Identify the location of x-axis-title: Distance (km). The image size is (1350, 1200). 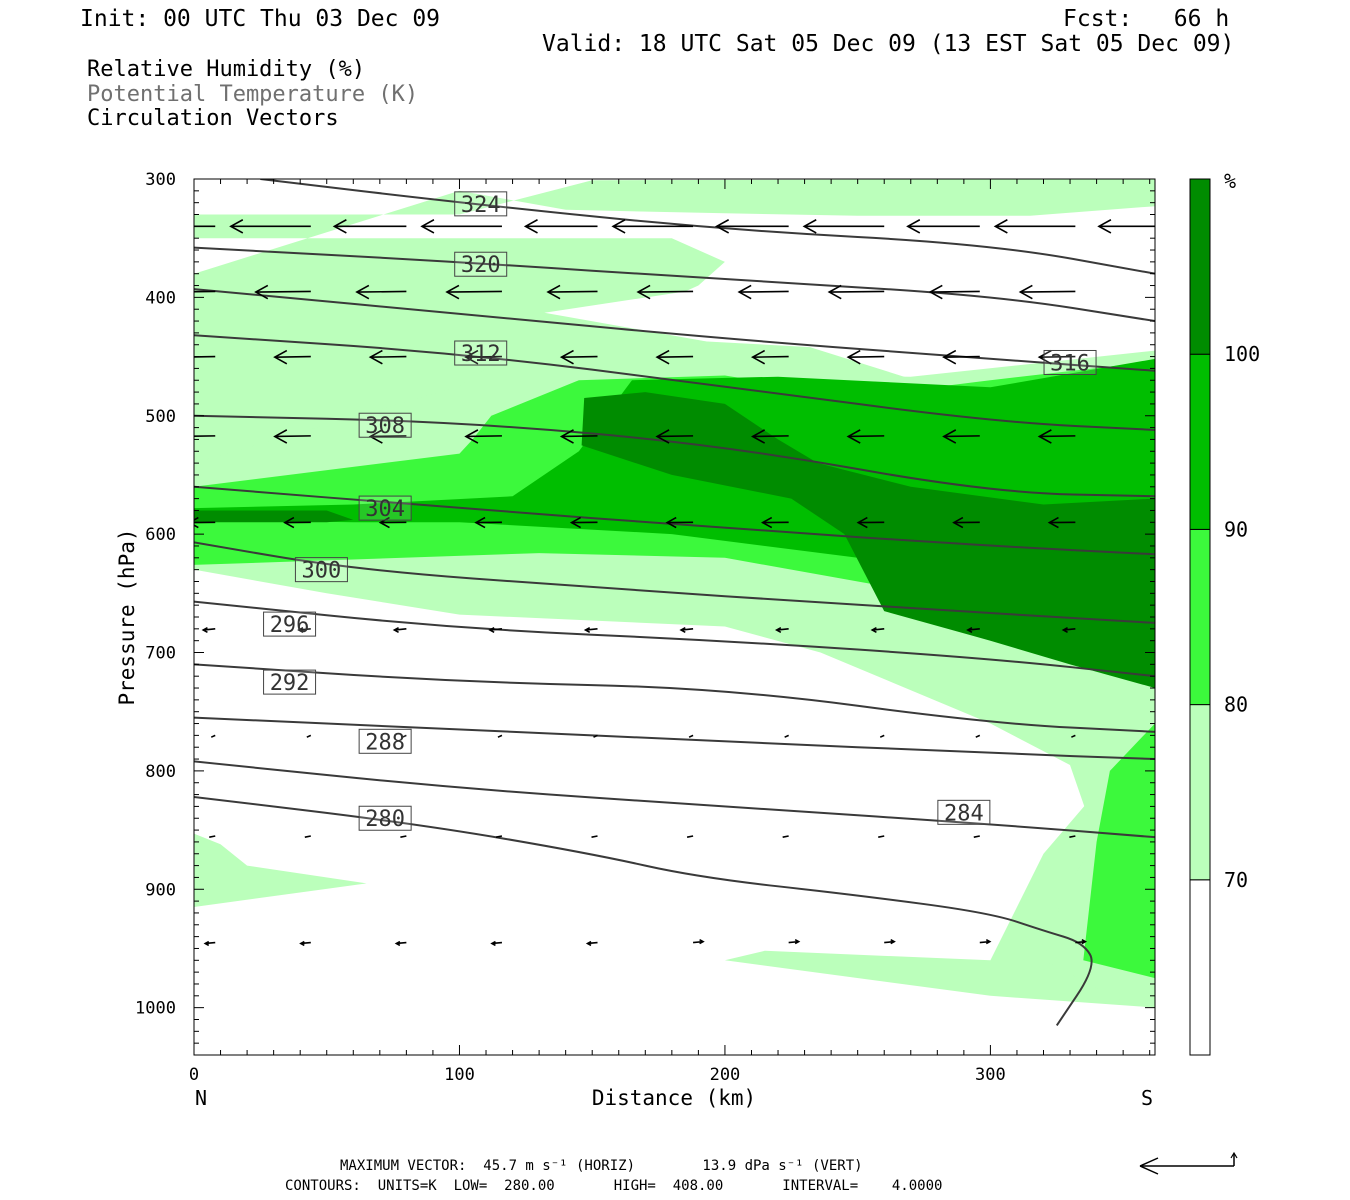
(674, 1098).